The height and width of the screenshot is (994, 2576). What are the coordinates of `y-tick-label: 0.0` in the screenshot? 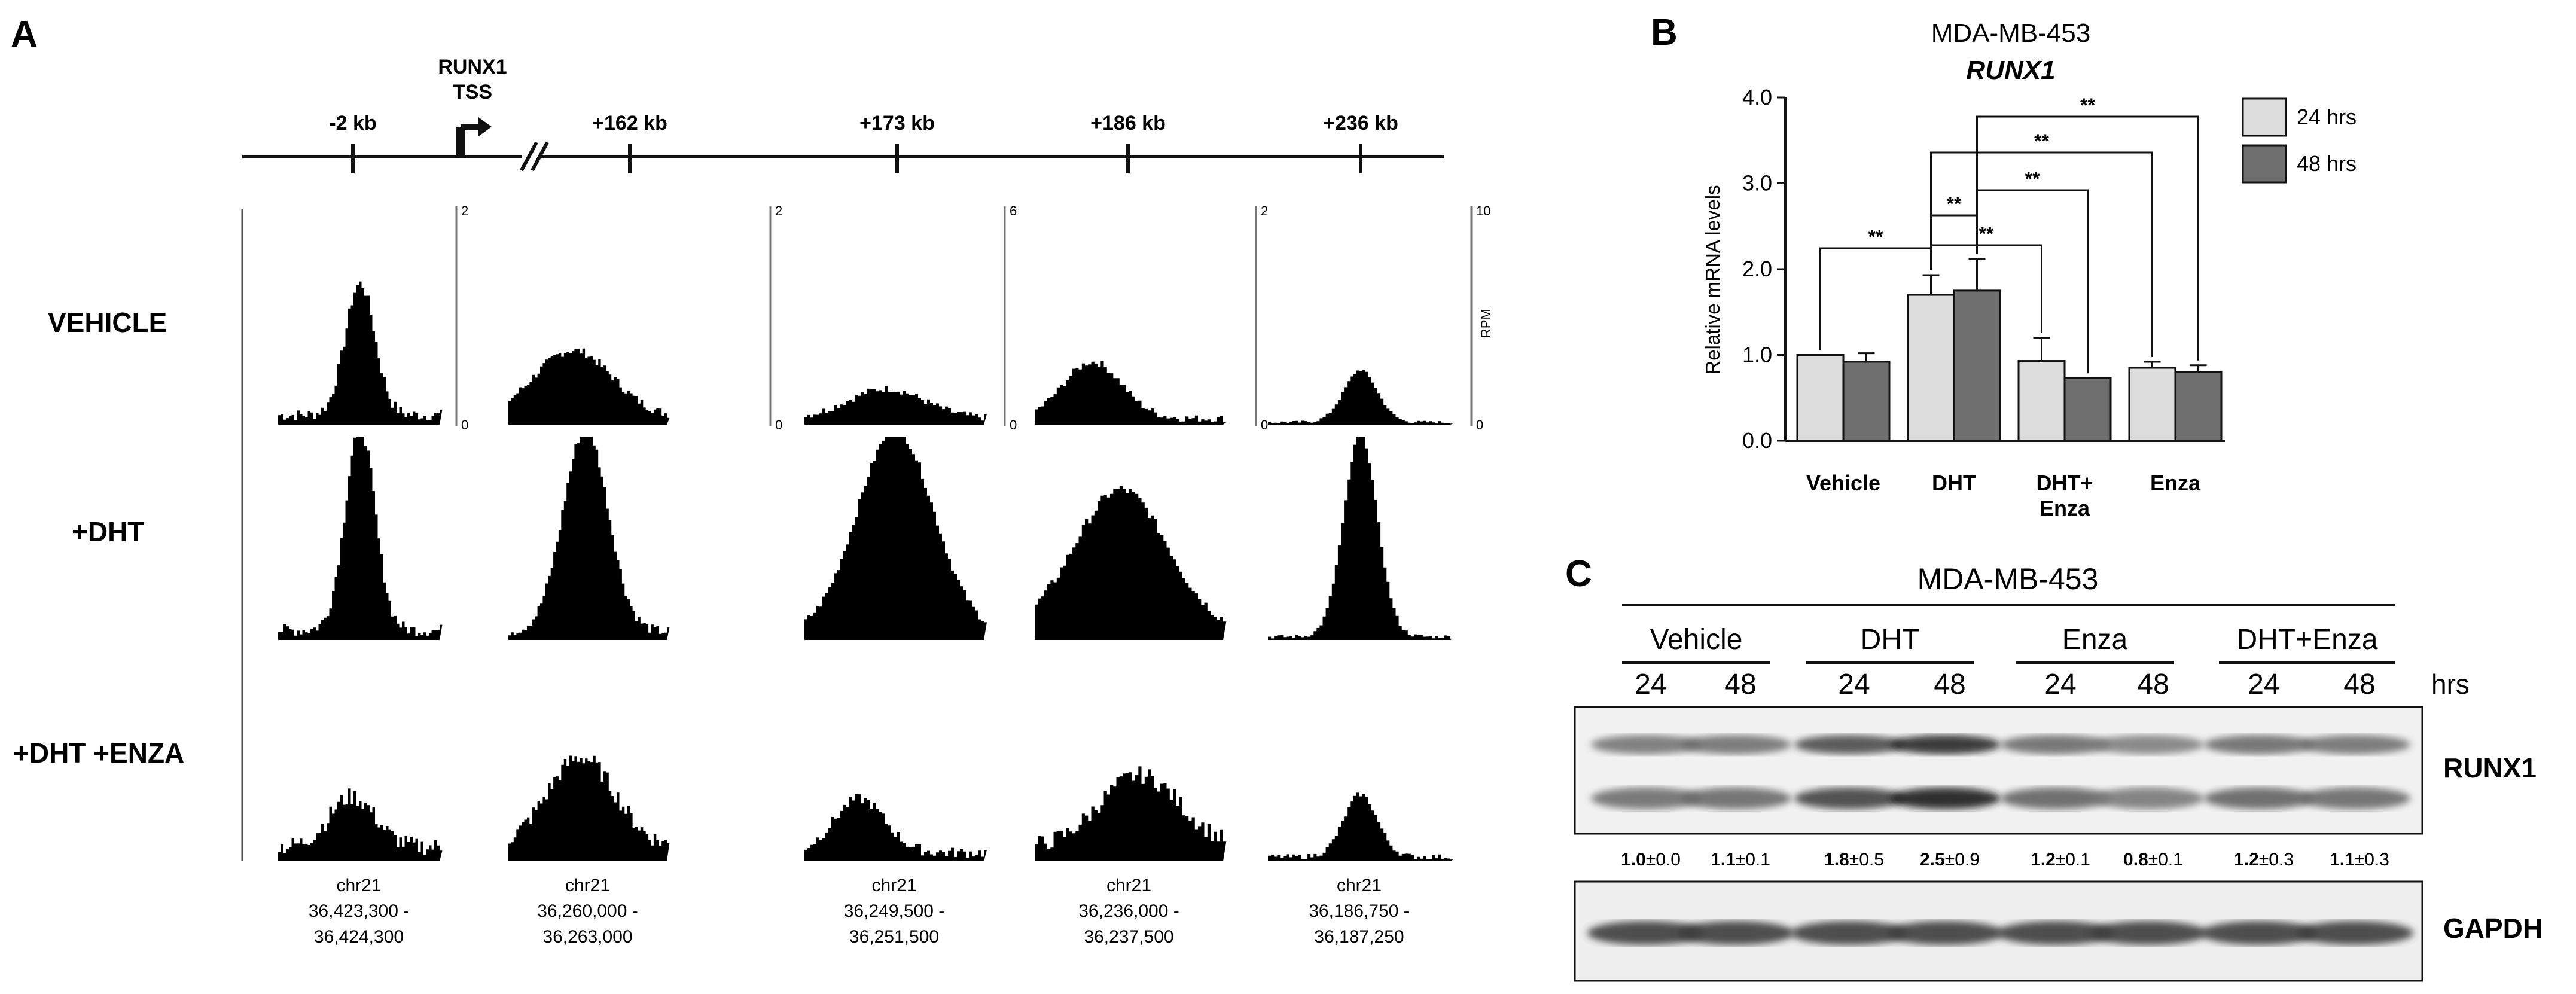 It's located at (1757, 440).